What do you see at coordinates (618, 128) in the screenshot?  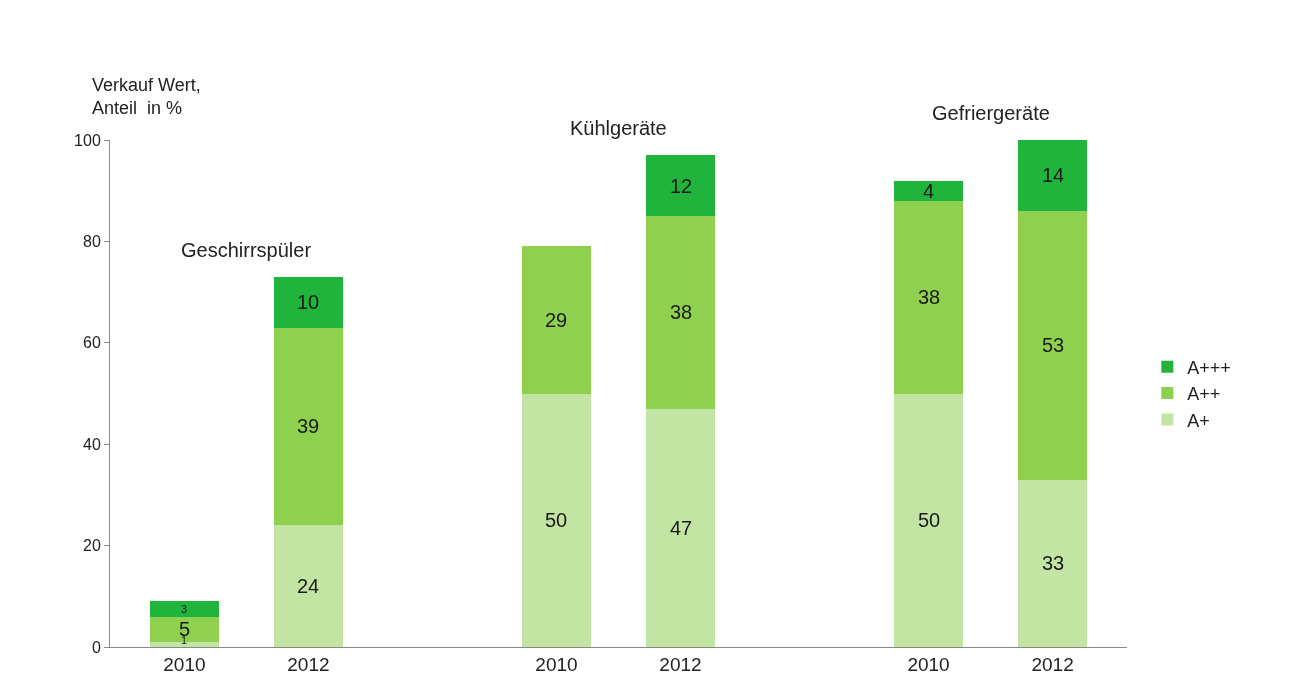 I see `text: Kühlgeräte` at bounding box center [618, 128].